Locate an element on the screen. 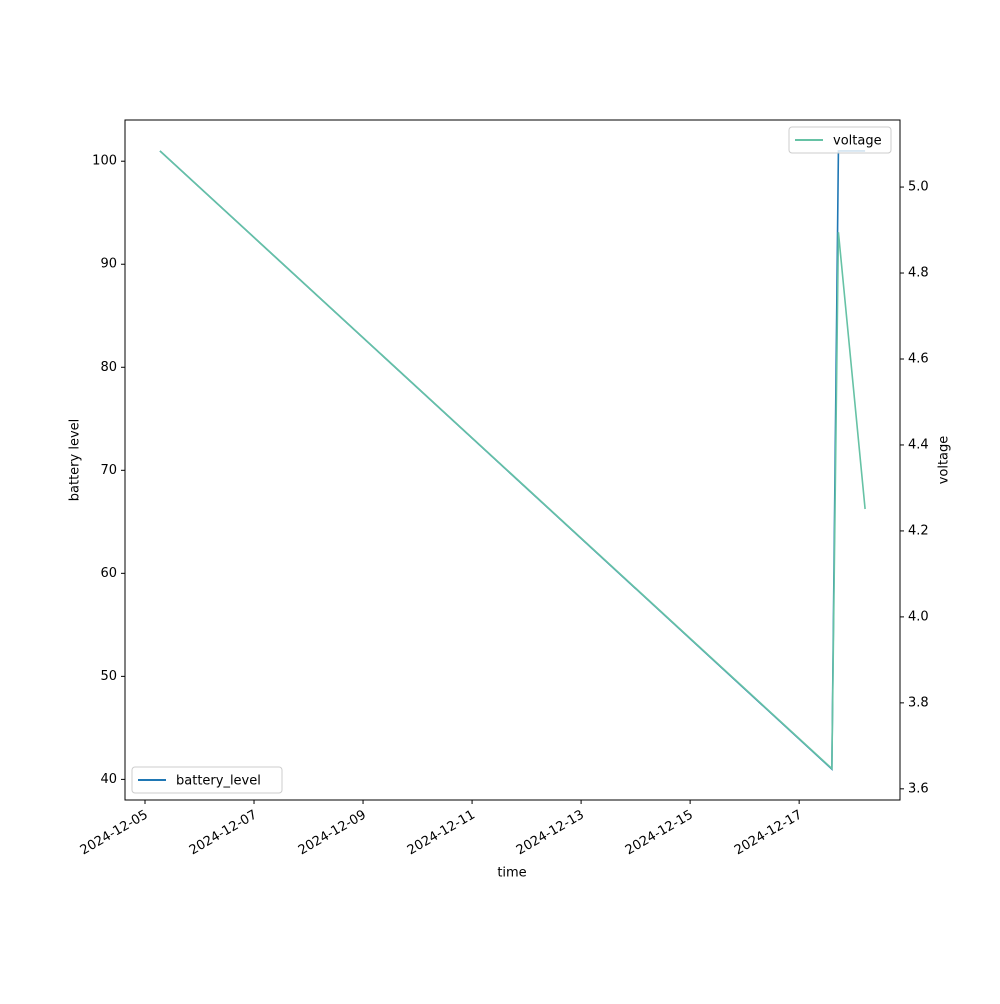 Image resolution: width=1000 pixels, height=1004 pixels. x-tick-label: 2024-12-07 is located at coordinates (223, 833).